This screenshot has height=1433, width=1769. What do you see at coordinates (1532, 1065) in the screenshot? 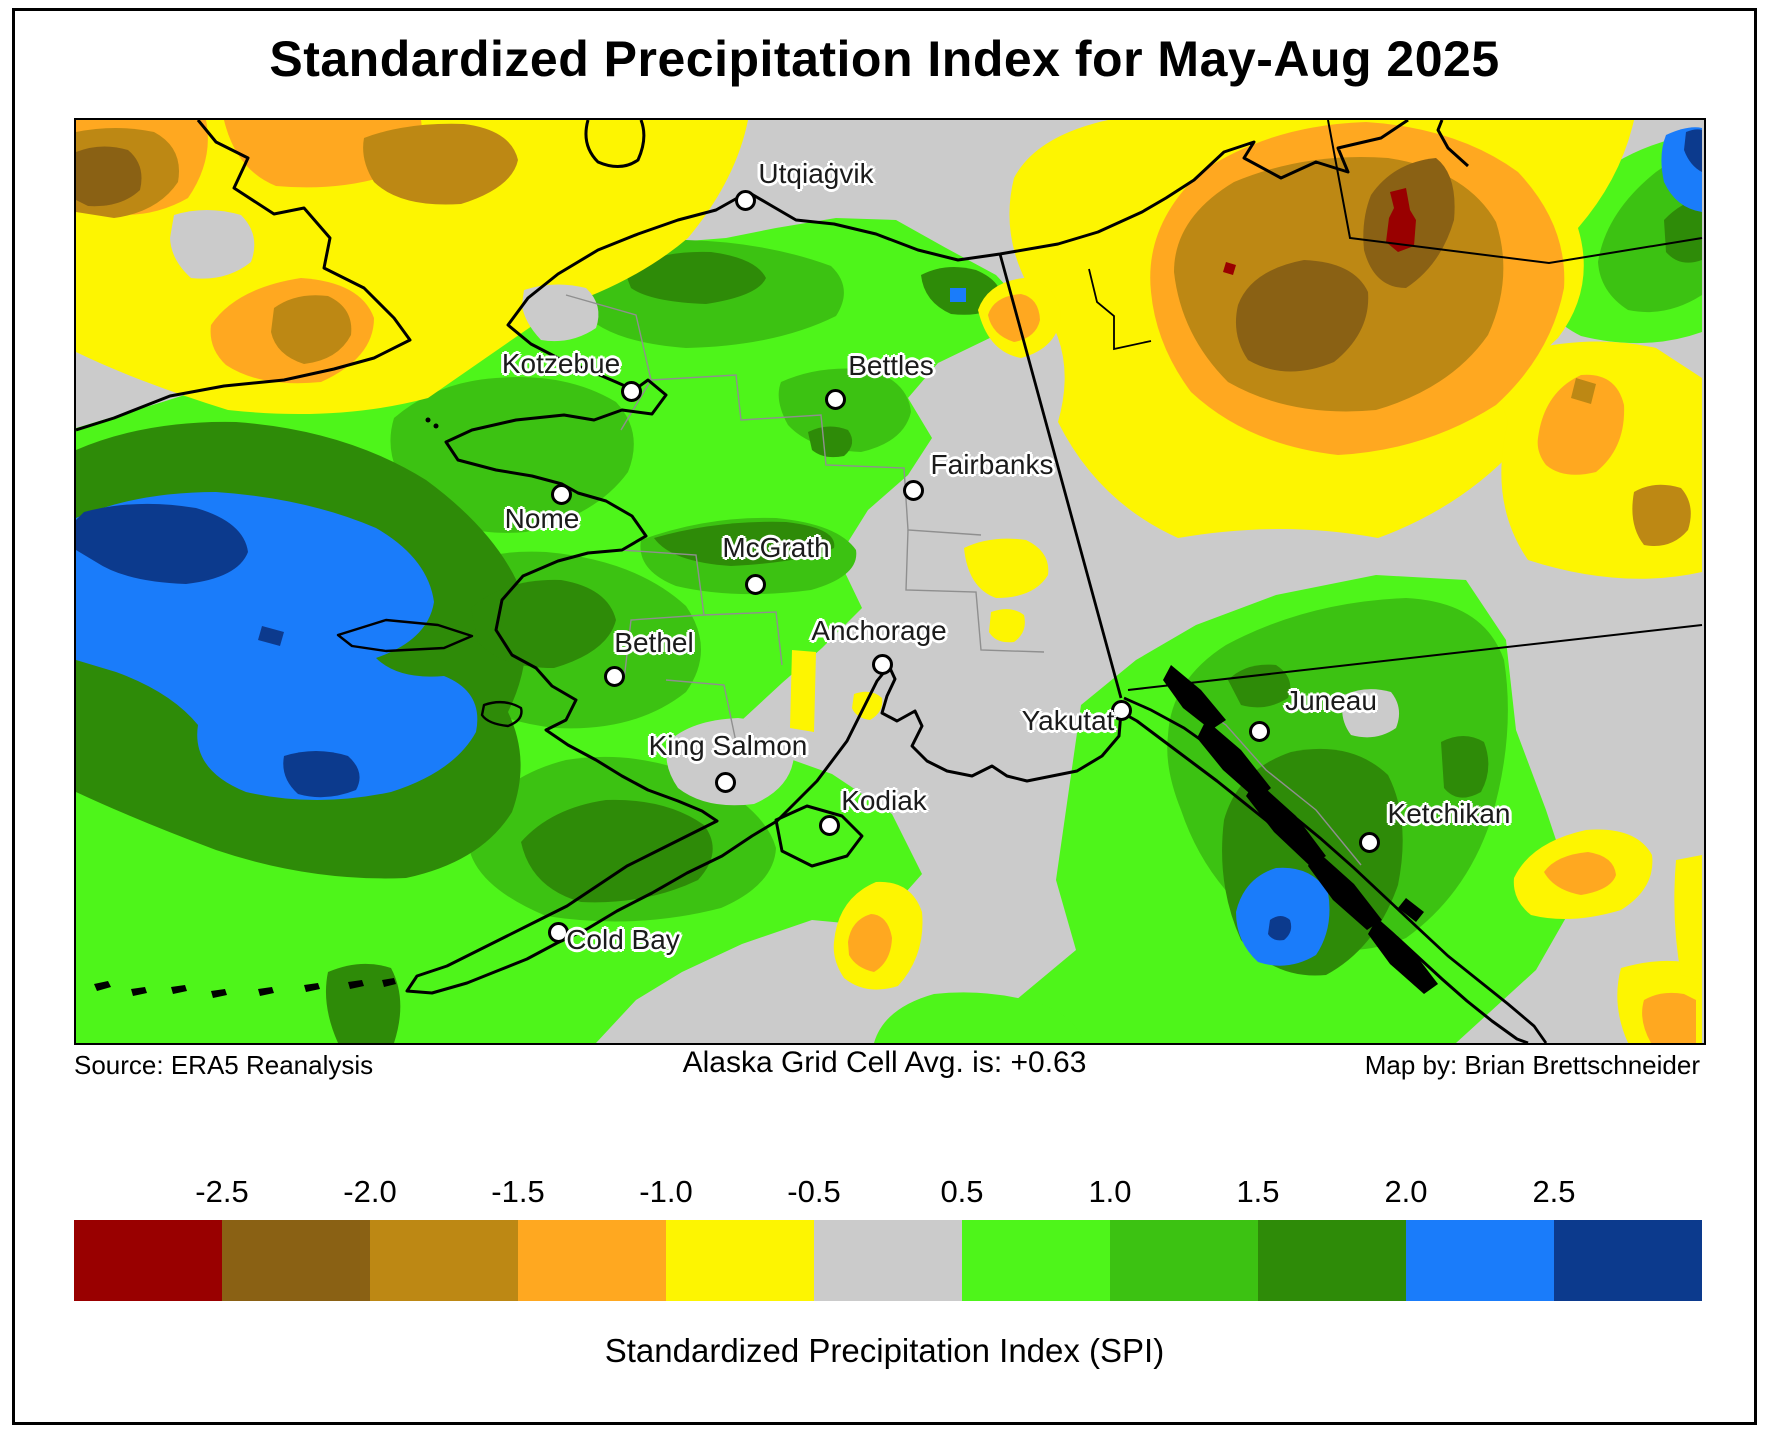
I see `credit-note: Map by: Brian Brettschneider` at bounding box center [1532, 1065].